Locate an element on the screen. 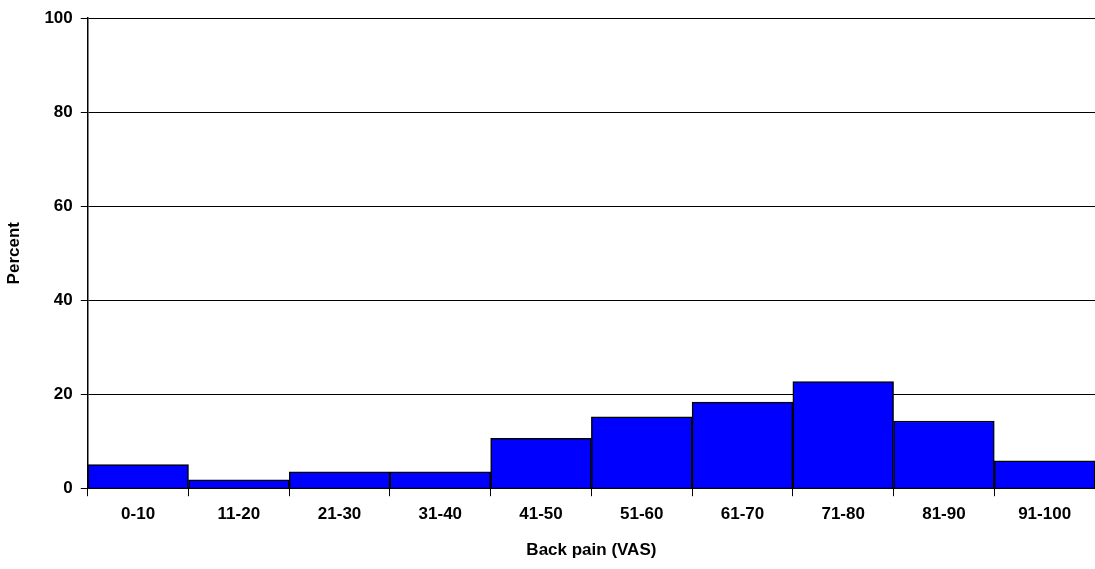 The image size is (1095, 569). y-tick-label: 20 is located at coordinates (63, 393).